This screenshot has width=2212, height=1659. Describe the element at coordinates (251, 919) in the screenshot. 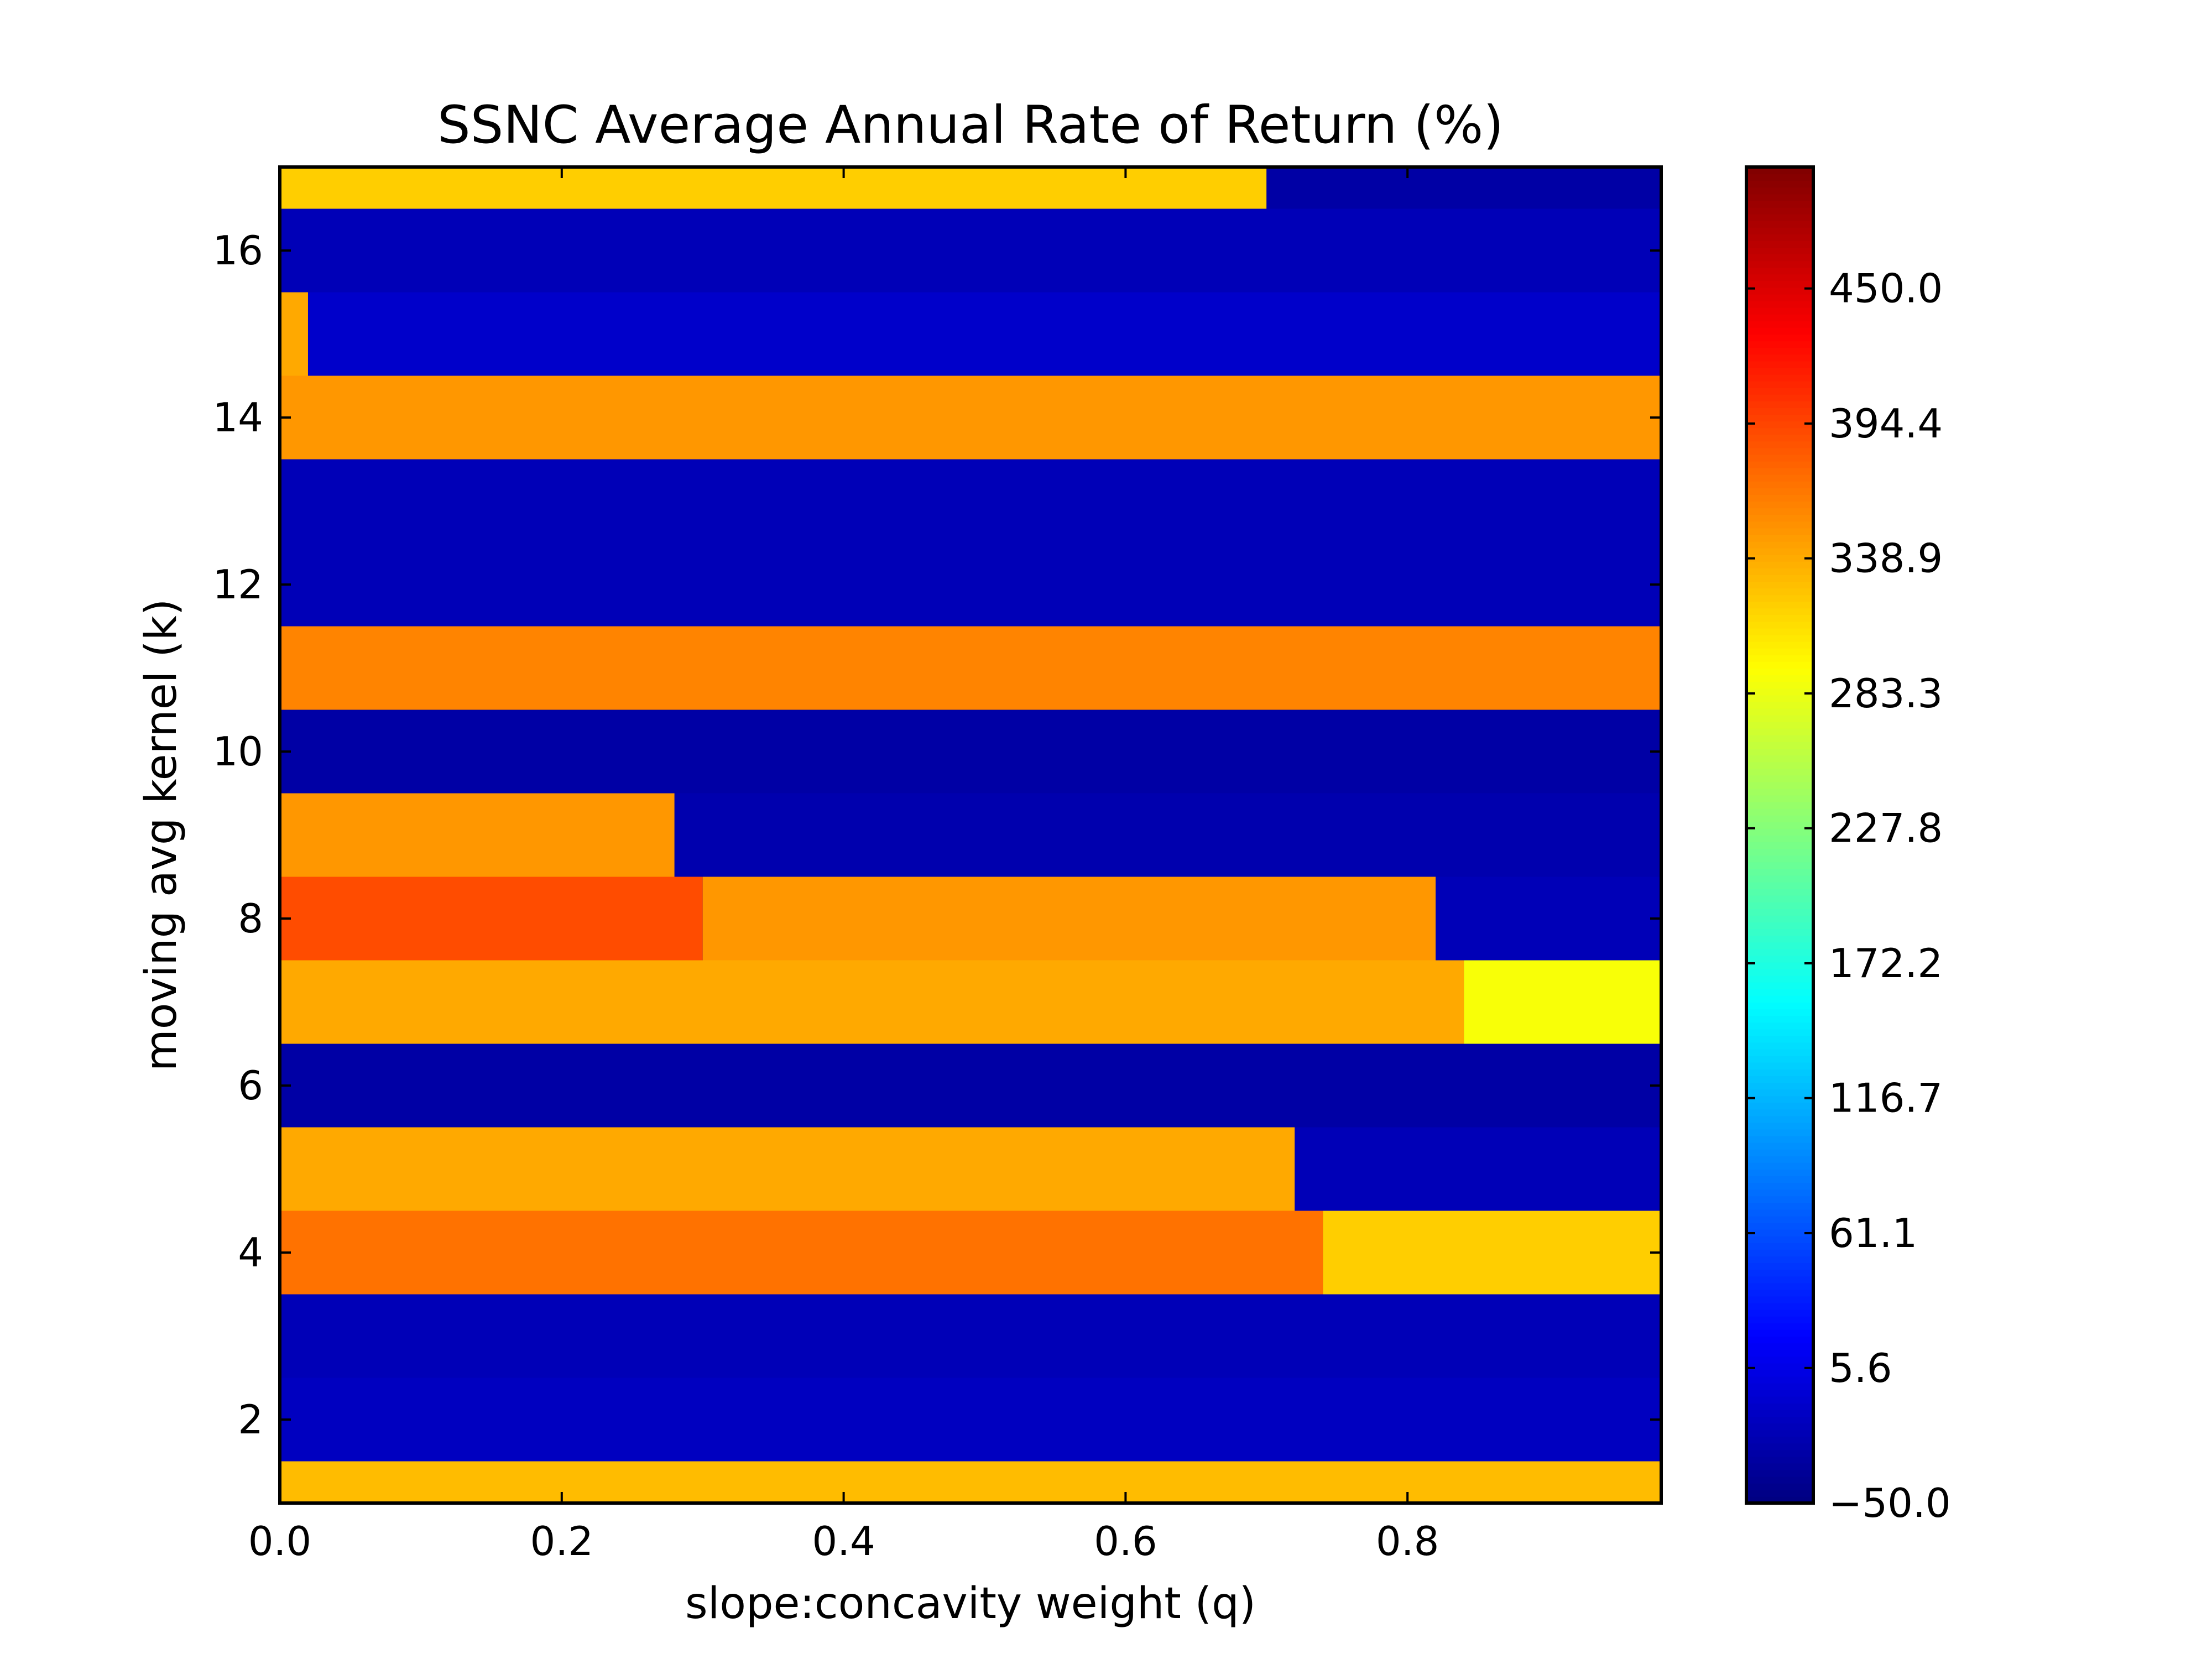

I see `y-tick-label: 8` at that location.